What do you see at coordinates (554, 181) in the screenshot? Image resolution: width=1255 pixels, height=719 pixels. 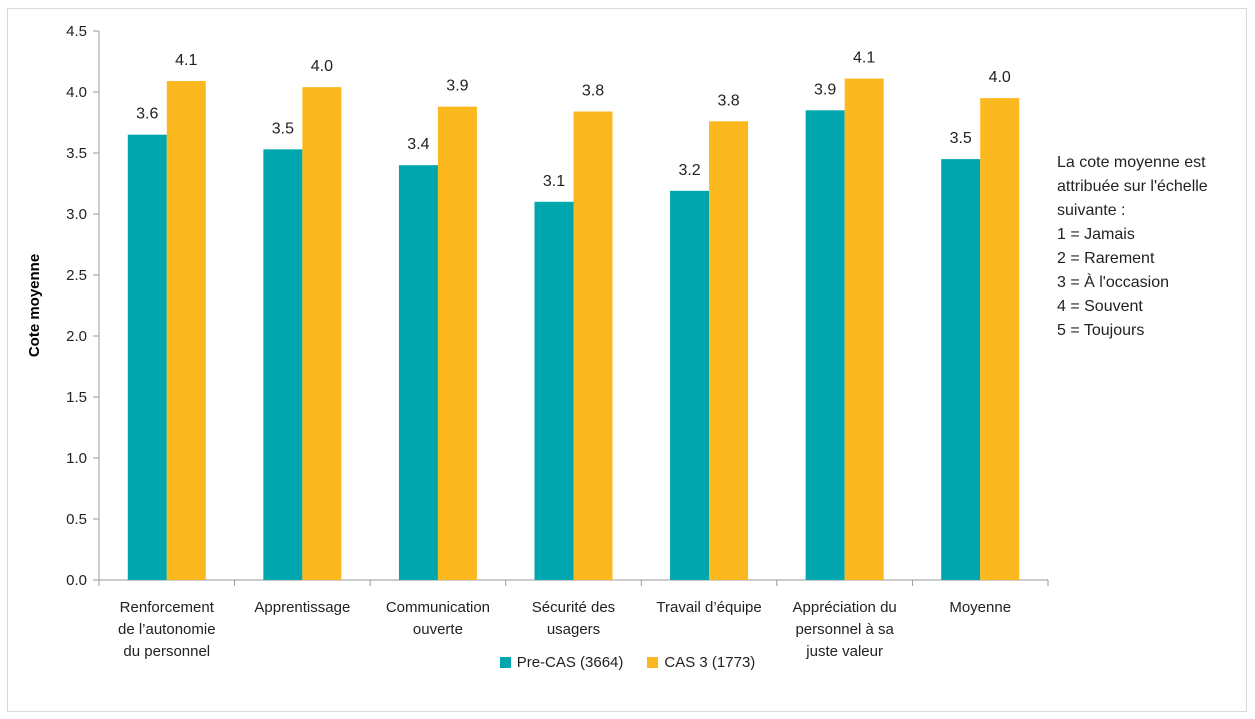 I see `data-label: 3.1` at bounding box center [554, 181].